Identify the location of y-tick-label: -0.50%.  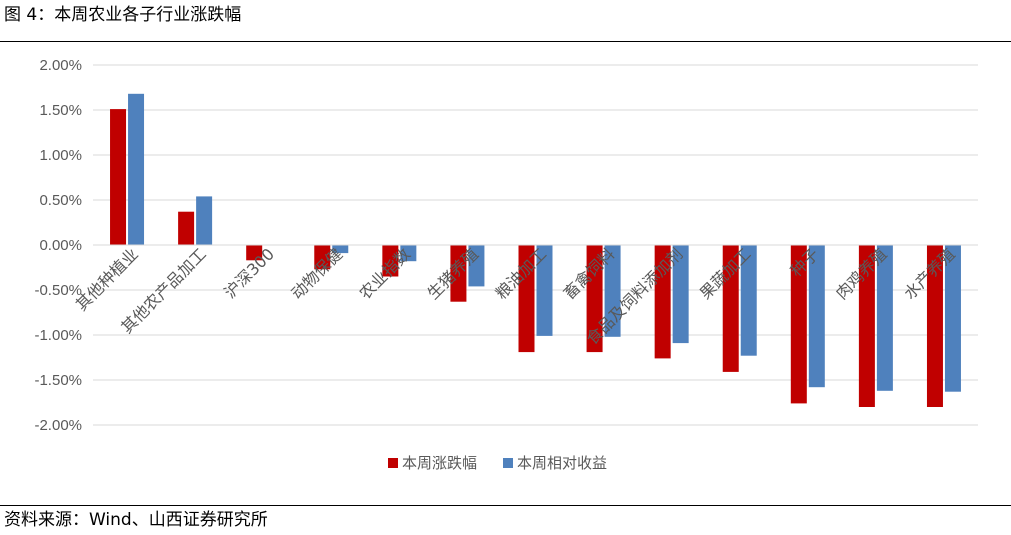
(58, 290).